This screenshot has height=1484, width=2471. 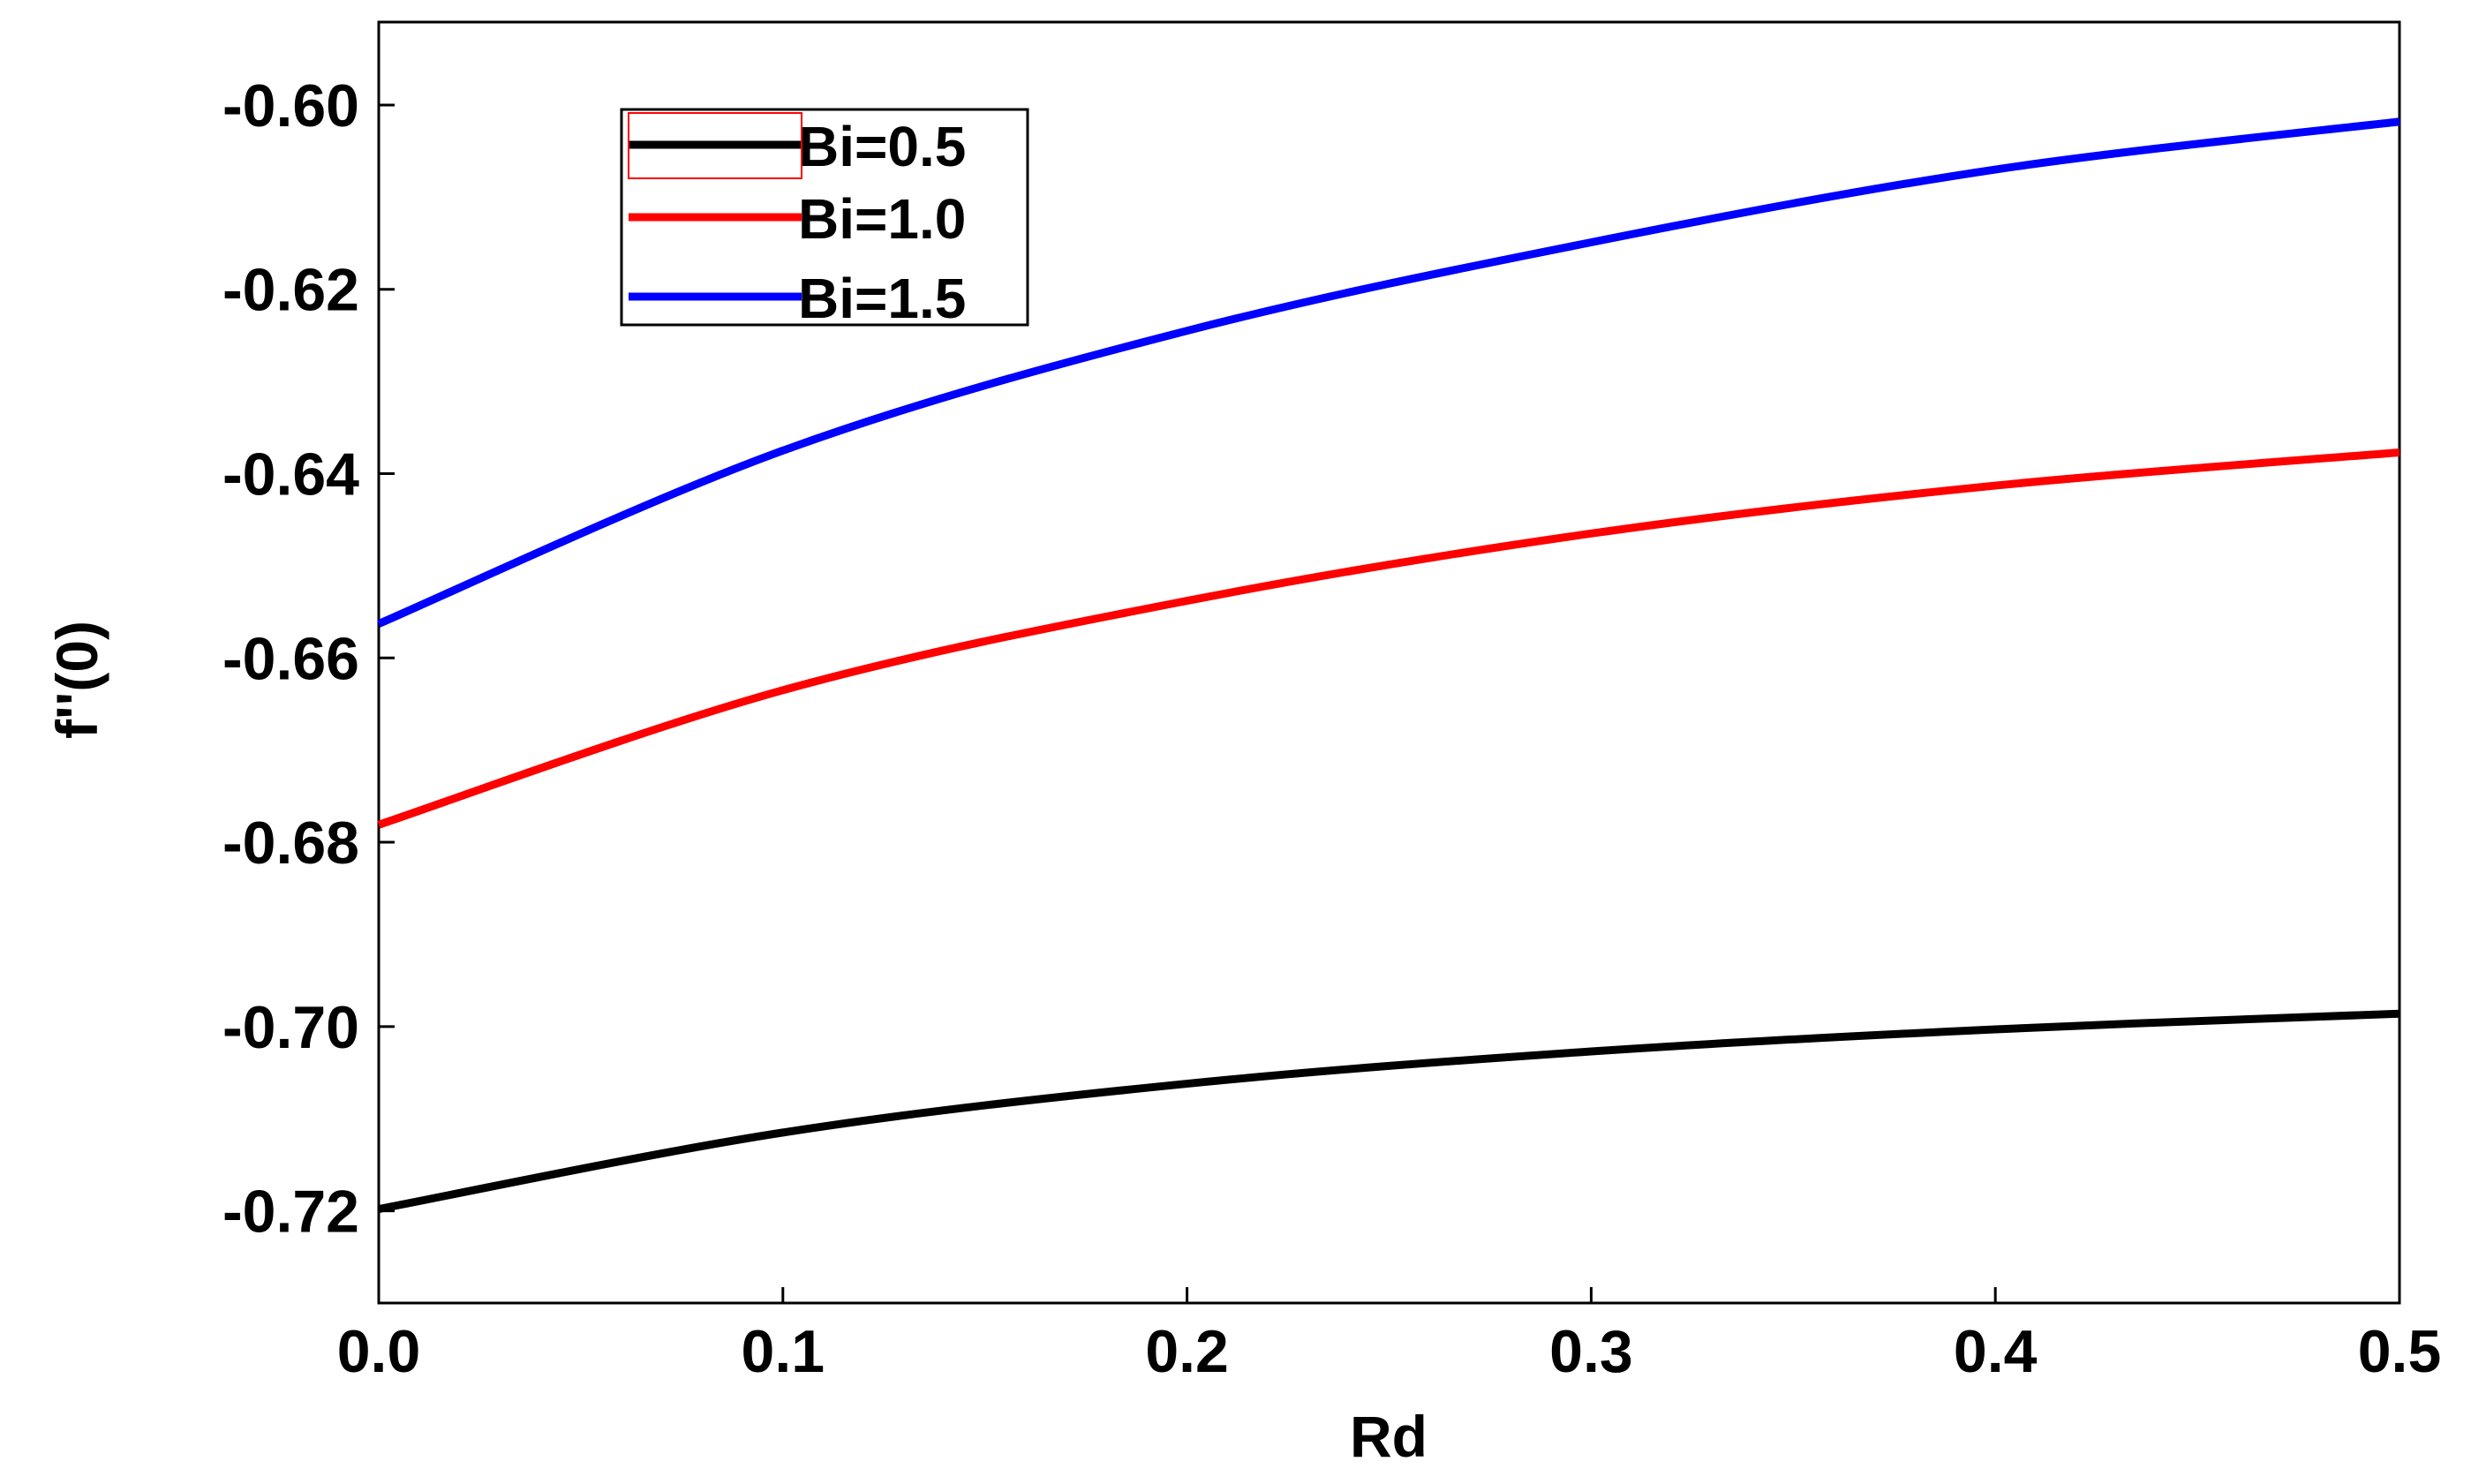 I want to click on legend-label: Bi=0.5, so click(x=882, y=146).